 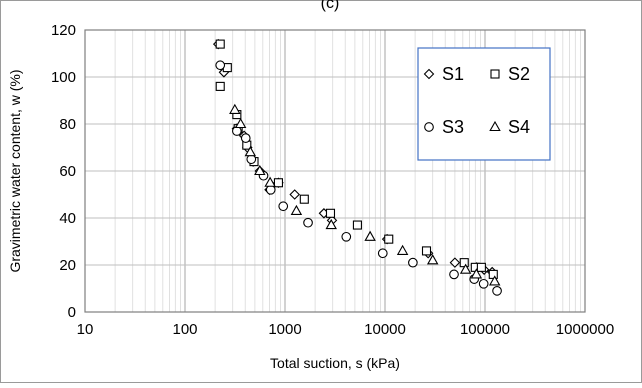 What do you see at coordinates (284, 329) in the screenshot?
I see `x-tick-label: 1000` at bounding box center [284, 329].